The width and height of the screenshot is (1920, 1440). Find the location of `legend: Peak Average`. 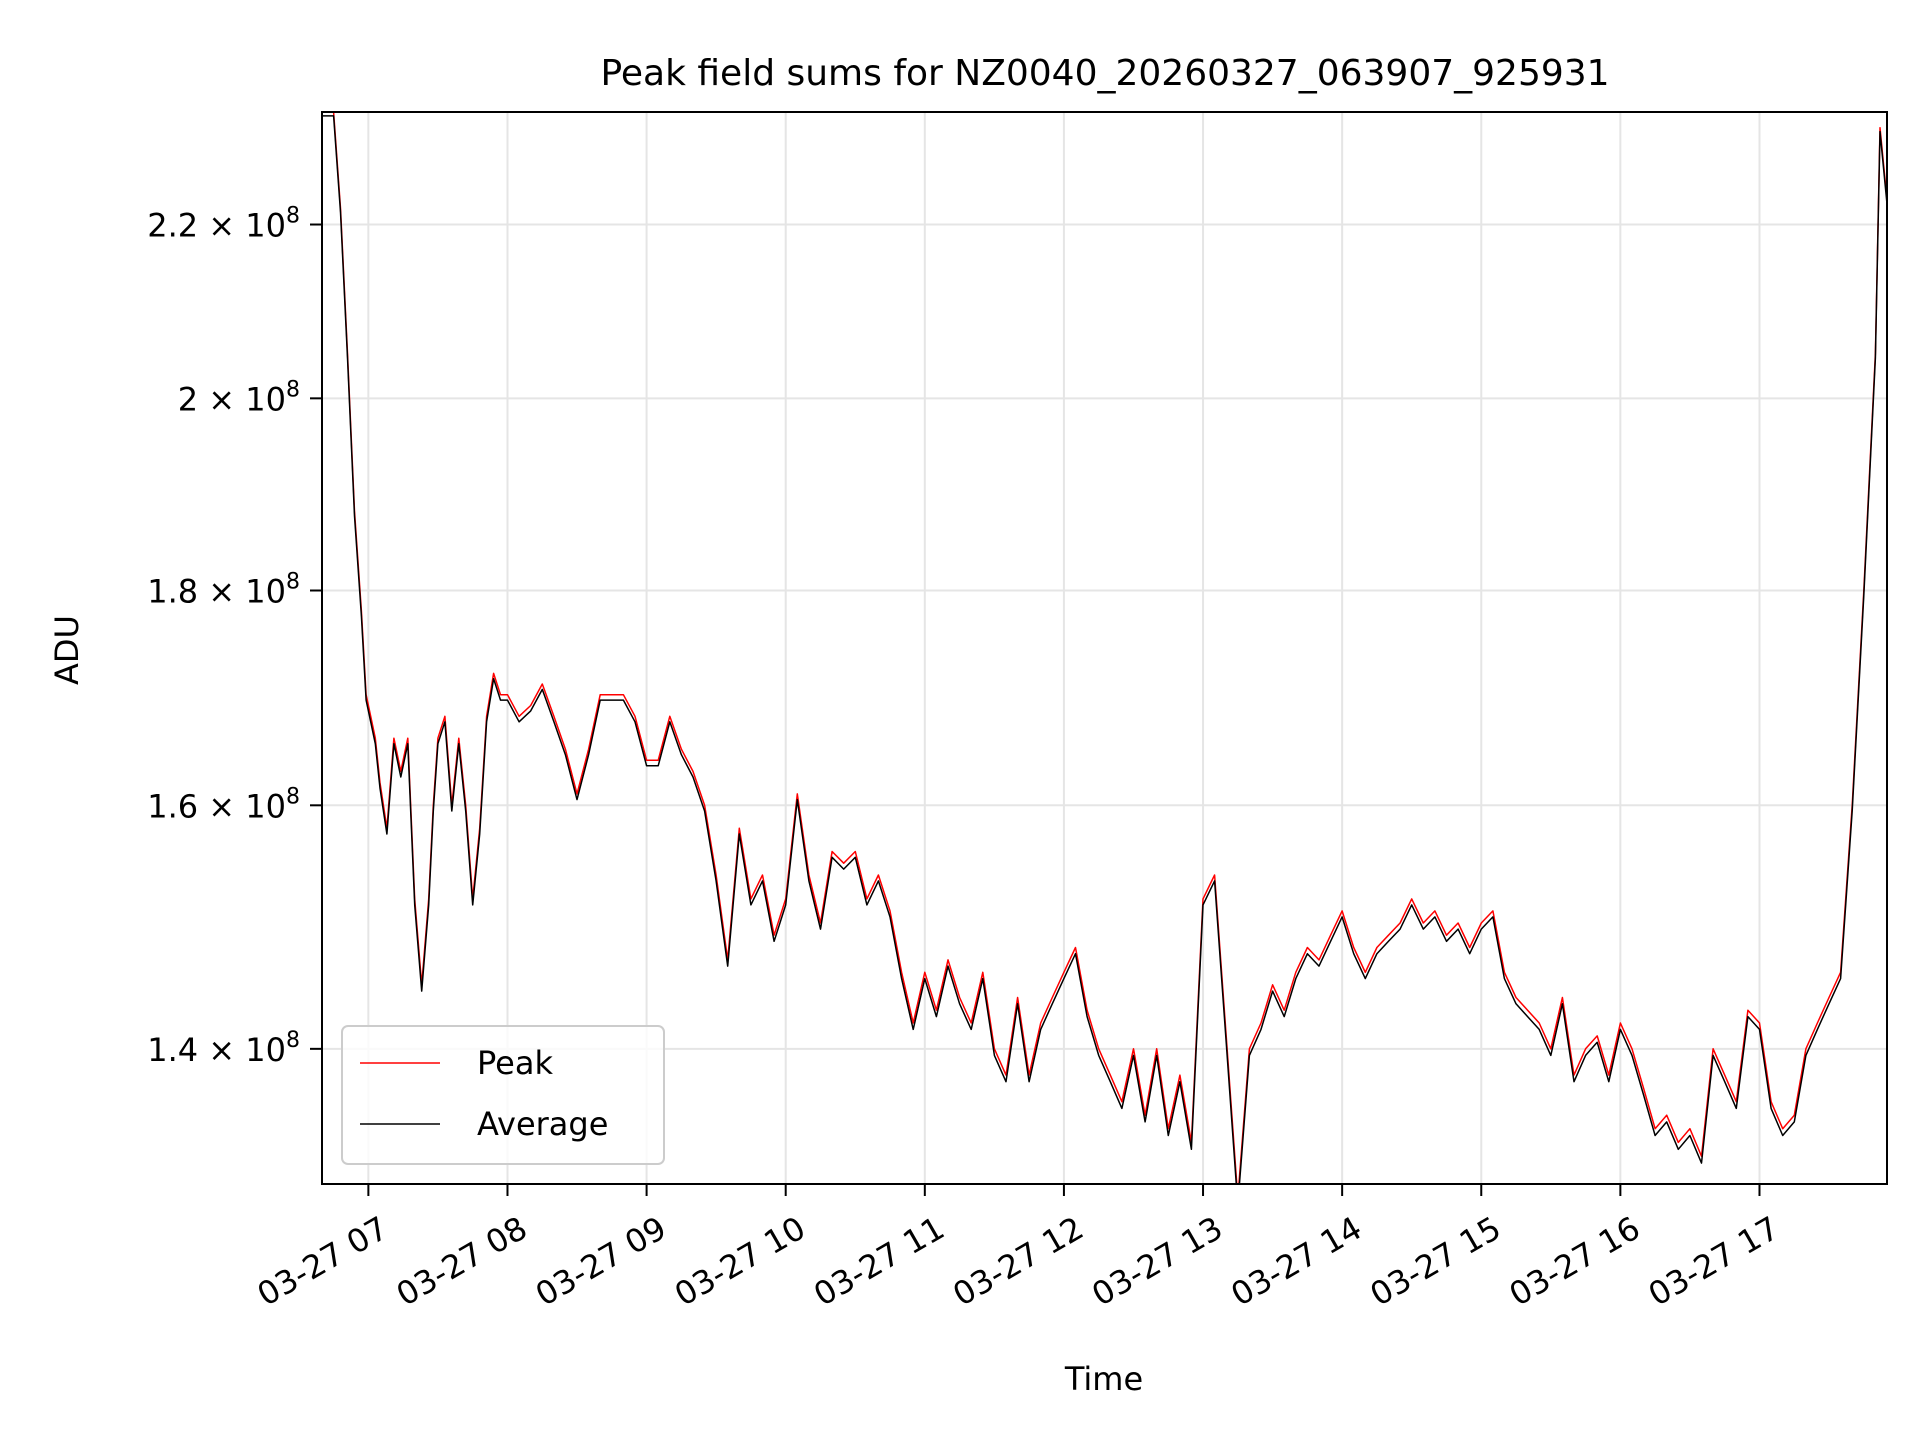

legend: Peak Average is located at coordinates (503, 1095).